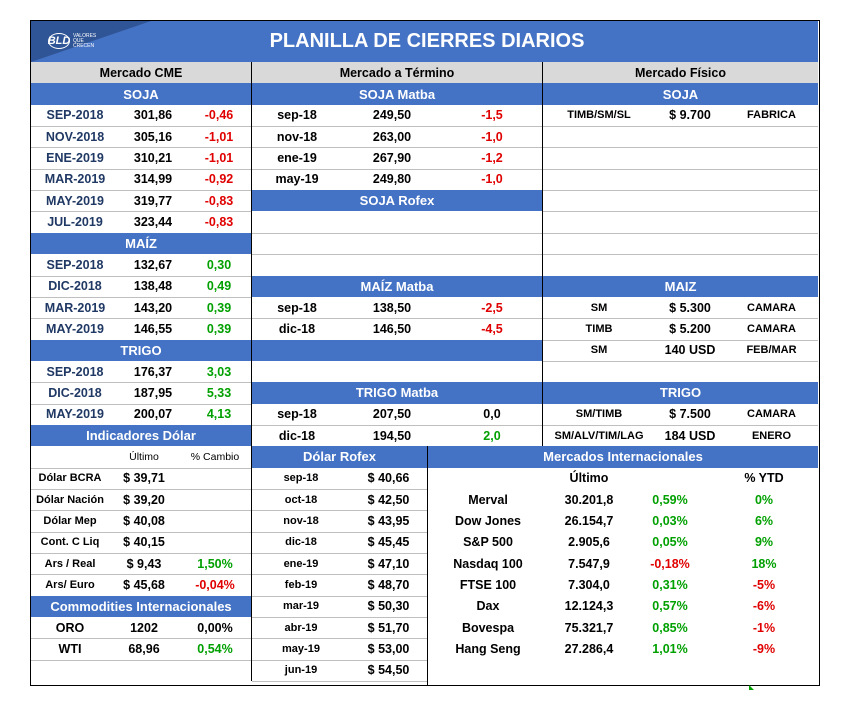  I want to click on dolar-subheader: Último % Cambio, so click(141, 456).